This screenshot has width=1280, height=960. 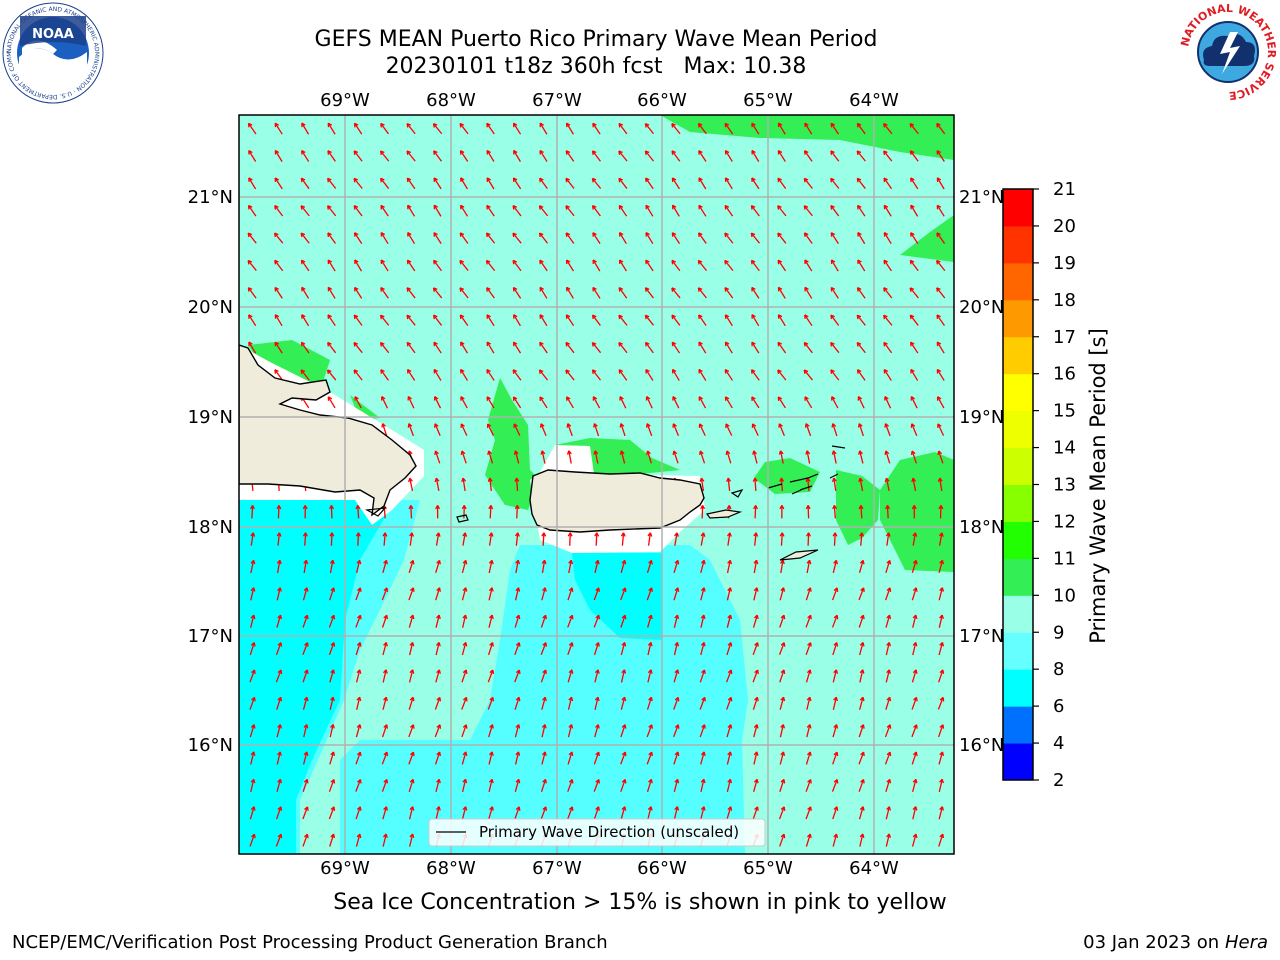 What do you see at coordinates (210, 471) in the screenshot?
I see `lat-labels-left: 21°N 20°N 19°N 18°N 17°N 16°N` at bounding box center [210, 471].